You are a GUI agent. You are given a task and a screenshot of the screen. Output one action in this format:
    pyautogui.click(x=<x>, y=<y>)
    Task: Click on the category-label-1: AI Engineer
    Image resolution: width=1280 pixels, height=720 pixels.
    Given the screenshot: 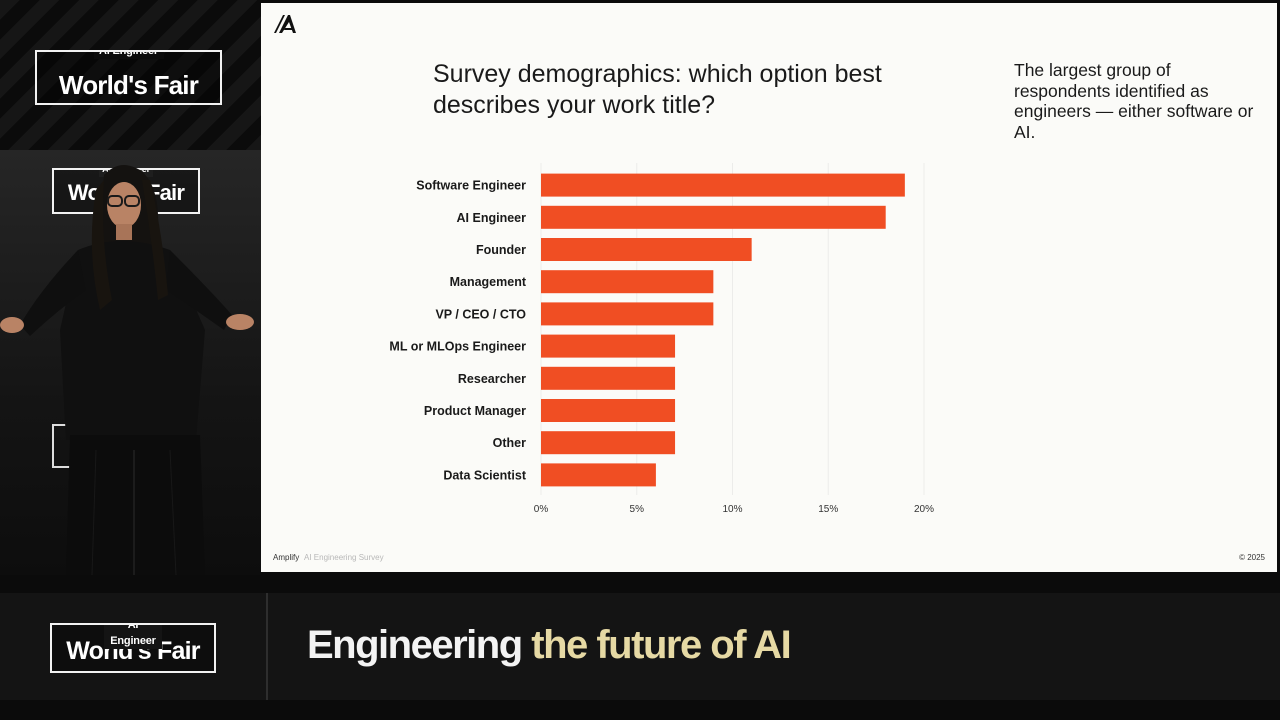 What is the action you would take?
    pyautogui.click(x=492, y=218)
    